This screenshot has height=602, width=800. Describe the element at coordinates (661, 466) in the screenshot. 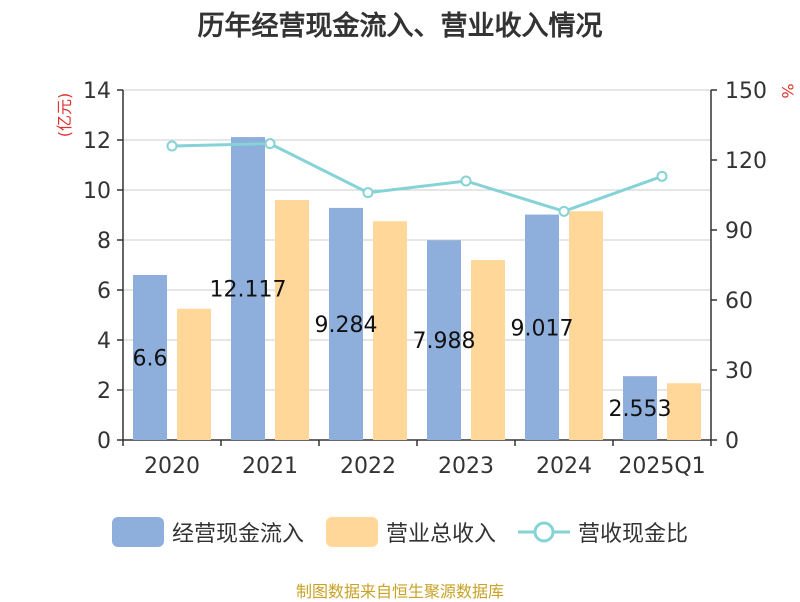

I see `x-tick-label: 2025Q1` at that location.